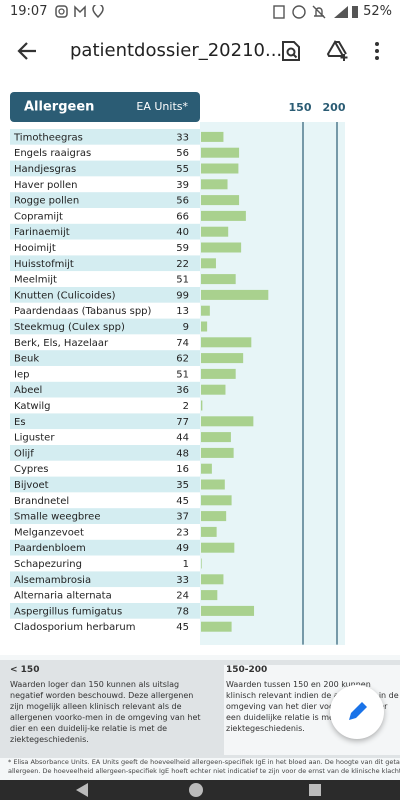 Image resolution: width=400 pixels, height=804 pixels. I want to click on edit-fab, so click(357, 712).